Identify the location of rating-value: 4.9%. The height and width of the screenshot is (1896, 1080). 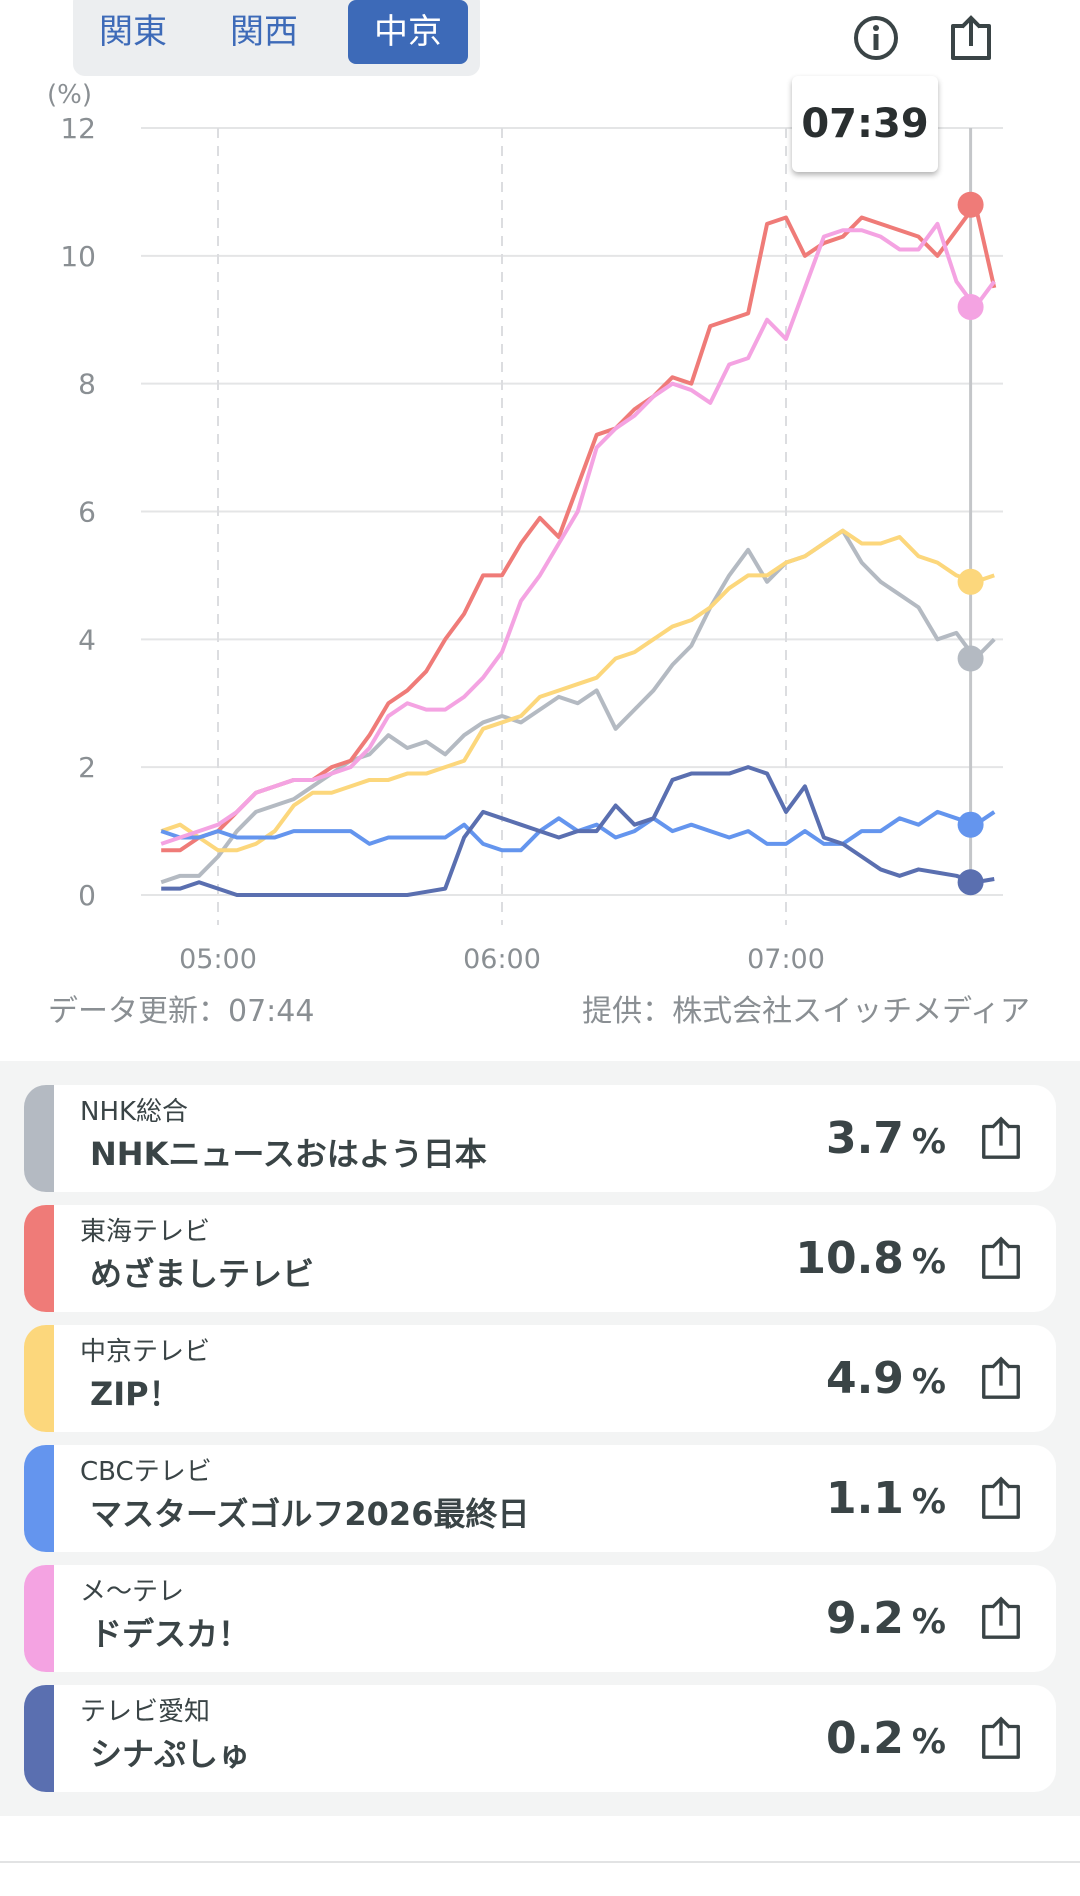
(886, 1383).